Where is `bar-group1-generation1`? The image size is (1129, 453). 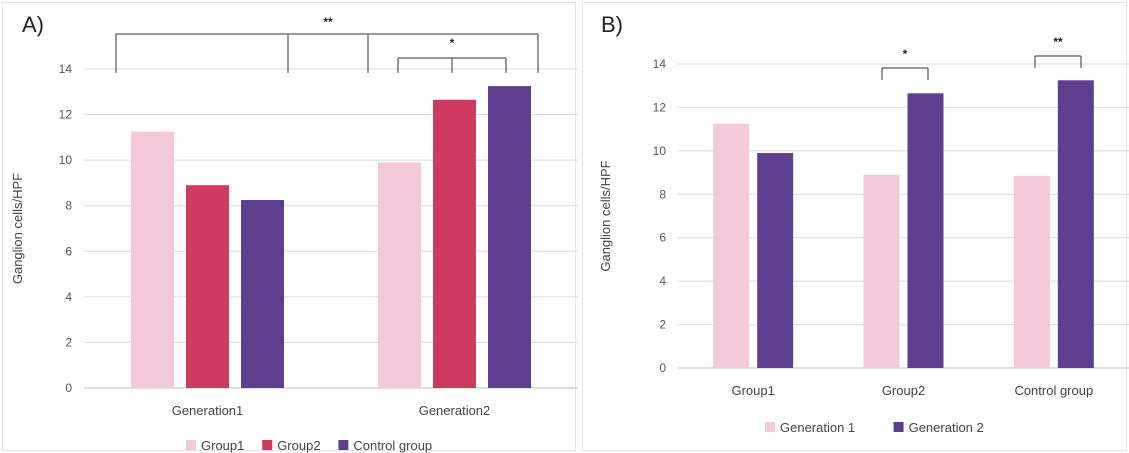
bar-group1-generation1 is located at coordinates (152, 260).